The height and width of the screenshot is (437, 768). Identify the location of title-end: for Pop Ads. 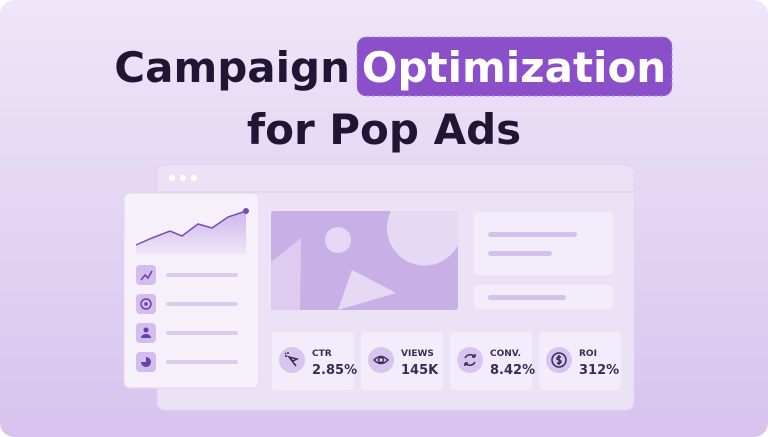
(384, 129).